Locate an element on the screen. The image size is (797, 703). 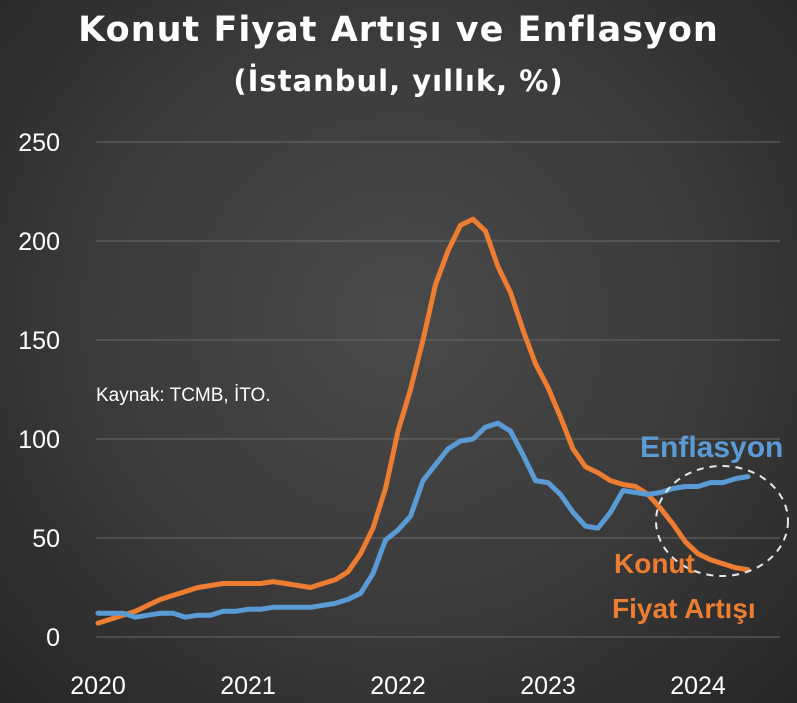
highlight-circle is located at coordinates (722, 521).